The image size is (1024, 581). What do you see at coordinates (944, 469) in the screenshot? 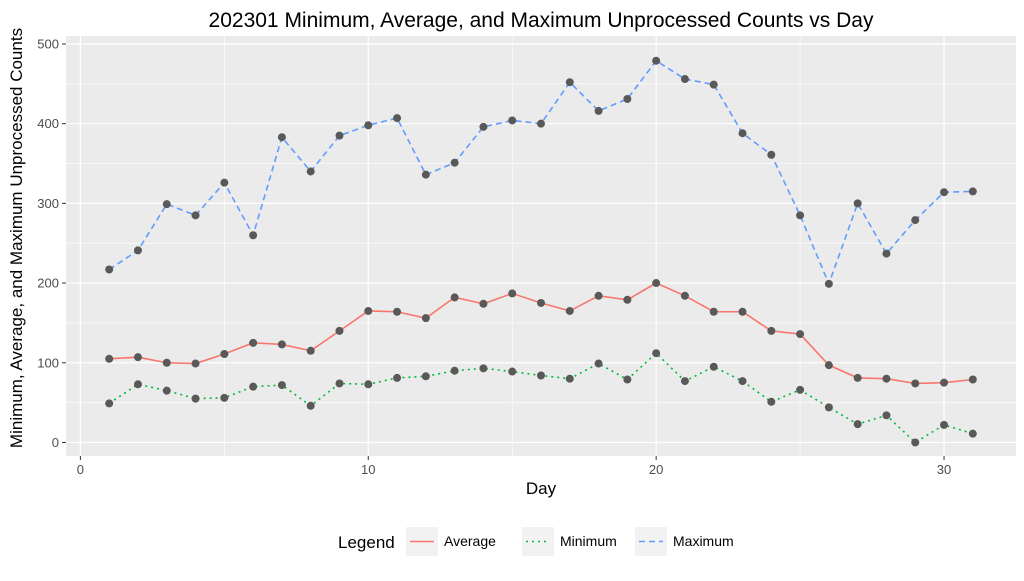
I see `x-tick-label: 30` at bounding box center [944, 469].